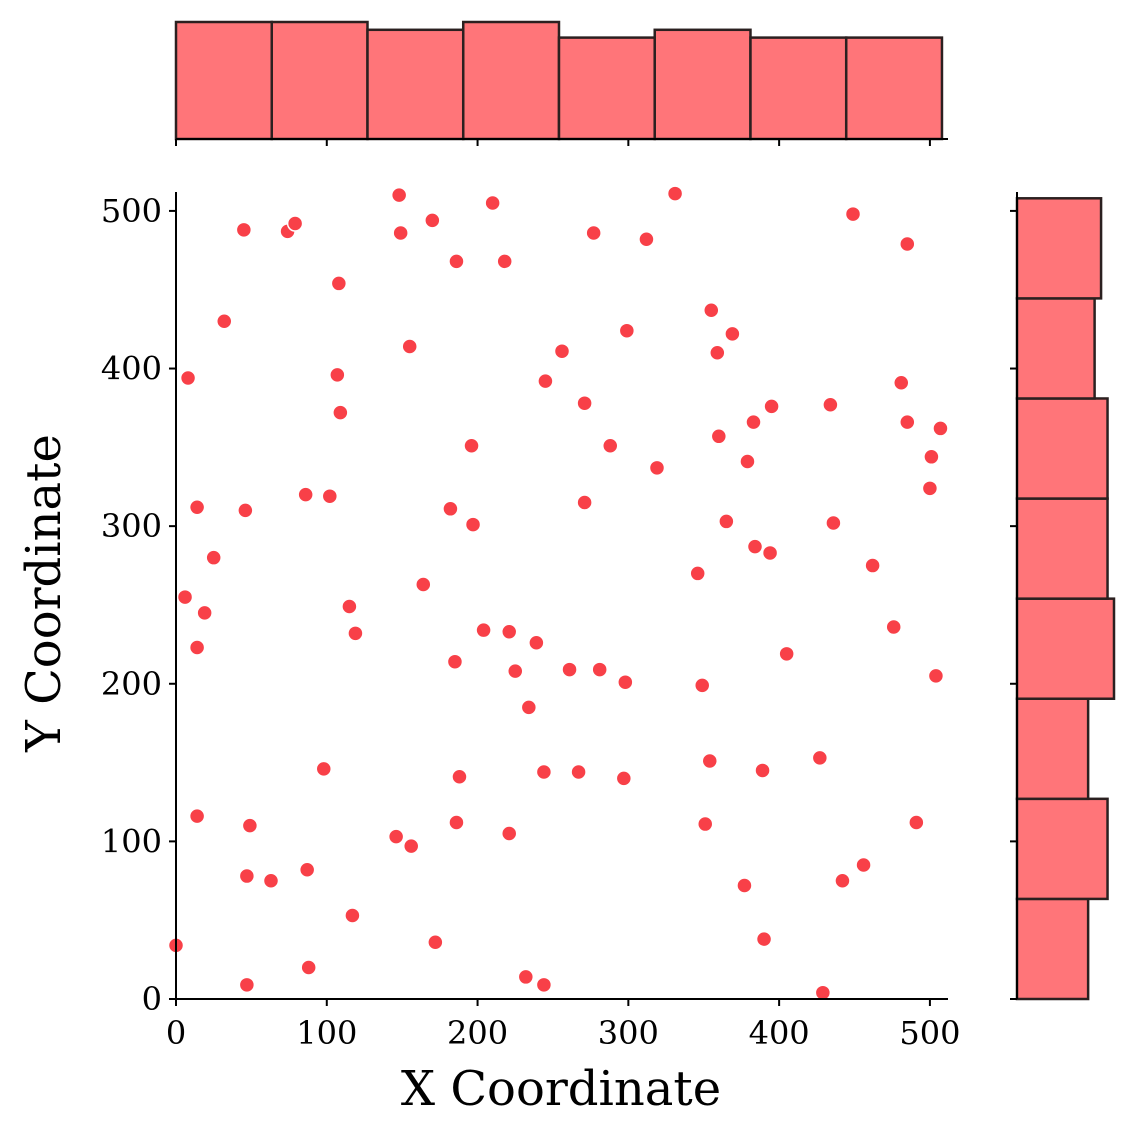 The height and width of the screenshot is (1138, 1136). Describe the element at coordinates (929, 1033) in the screenshot. I see `x-tick-label: 500` at that location.